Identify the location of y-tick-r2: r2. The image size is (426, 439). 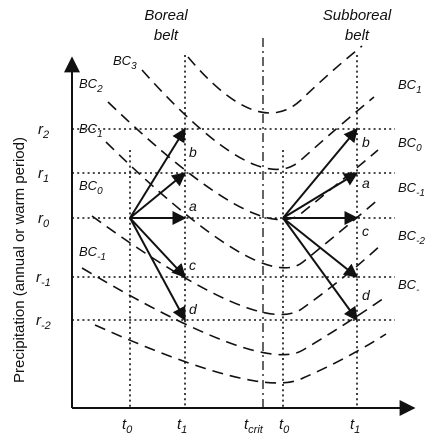
(43, 131).